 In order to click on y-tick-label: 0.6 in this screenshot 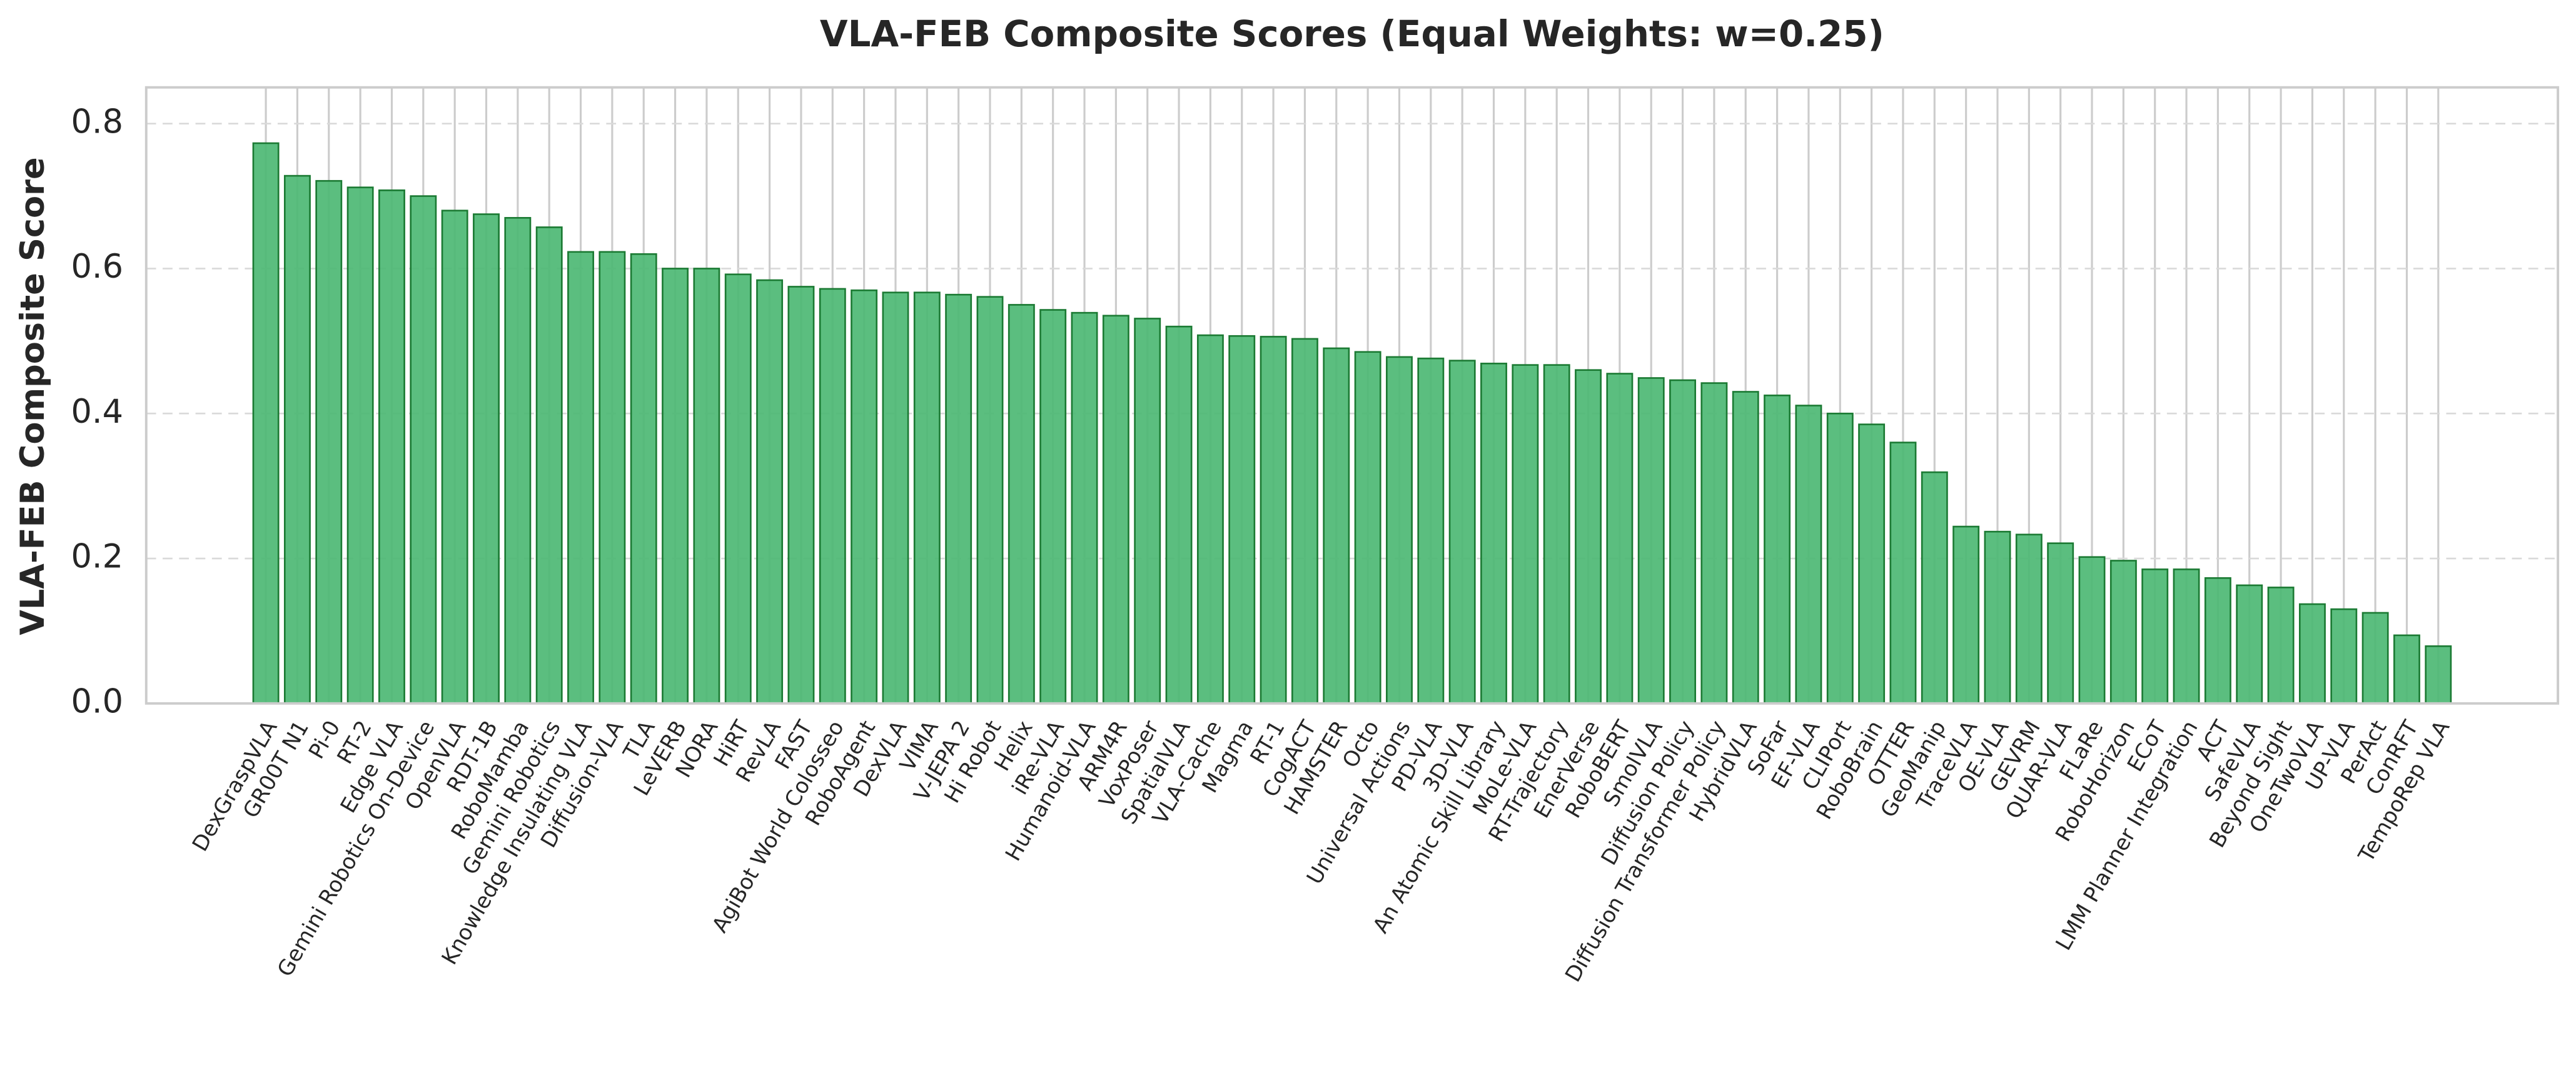, I will do `click(97, 267)`.